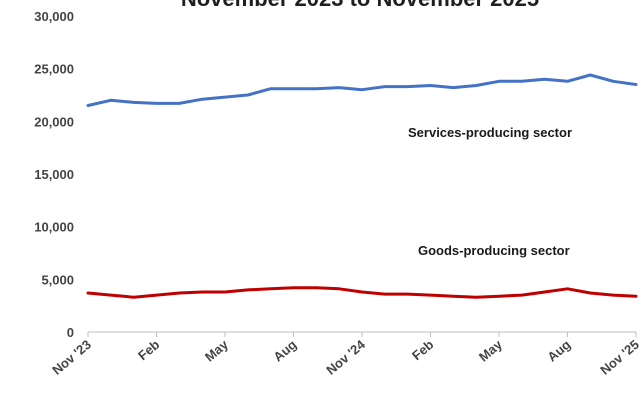  Describe the element at coordinates (54, 16) in the screenshot. I see `y-tick-label: 30,000` at that location.